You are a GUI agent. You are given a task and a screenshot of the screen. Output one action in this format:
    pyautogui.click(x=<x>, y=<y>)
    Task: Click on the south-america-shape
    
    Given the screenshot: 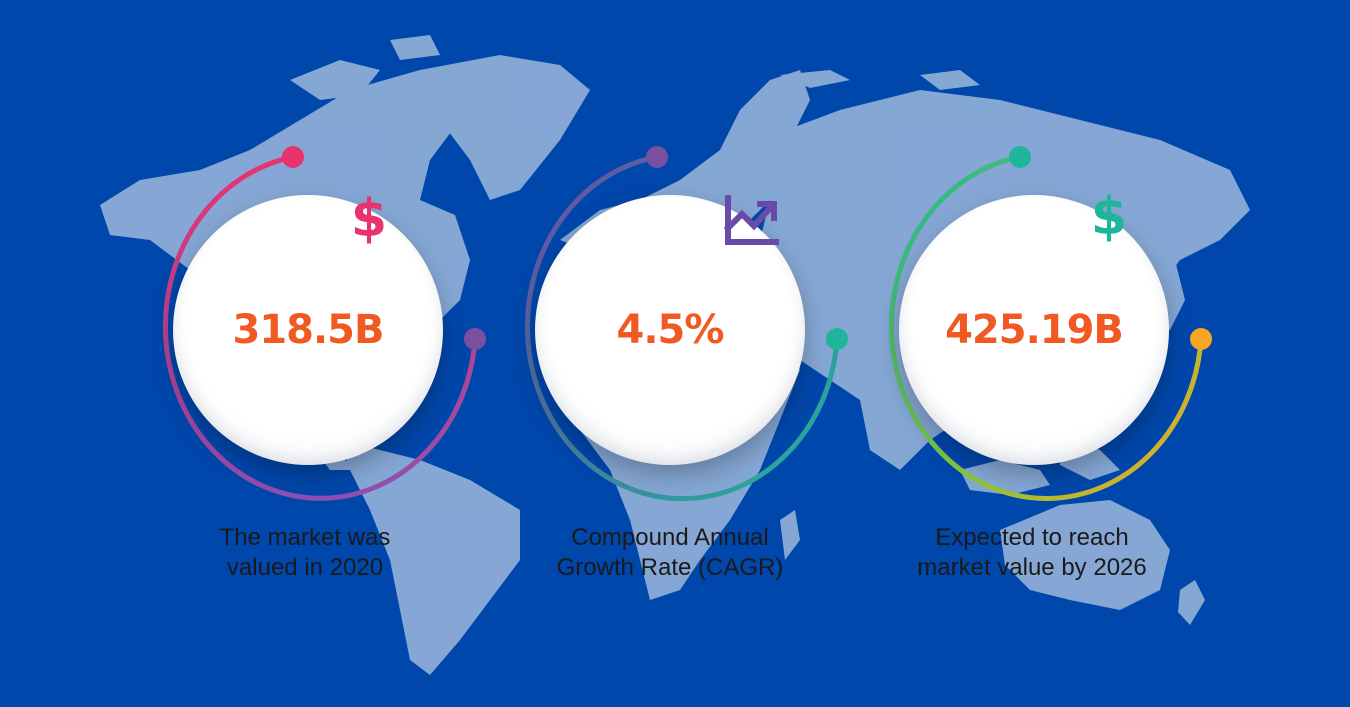 What is the action you would take?
    pyautogui.click(x=430, y=557)
    